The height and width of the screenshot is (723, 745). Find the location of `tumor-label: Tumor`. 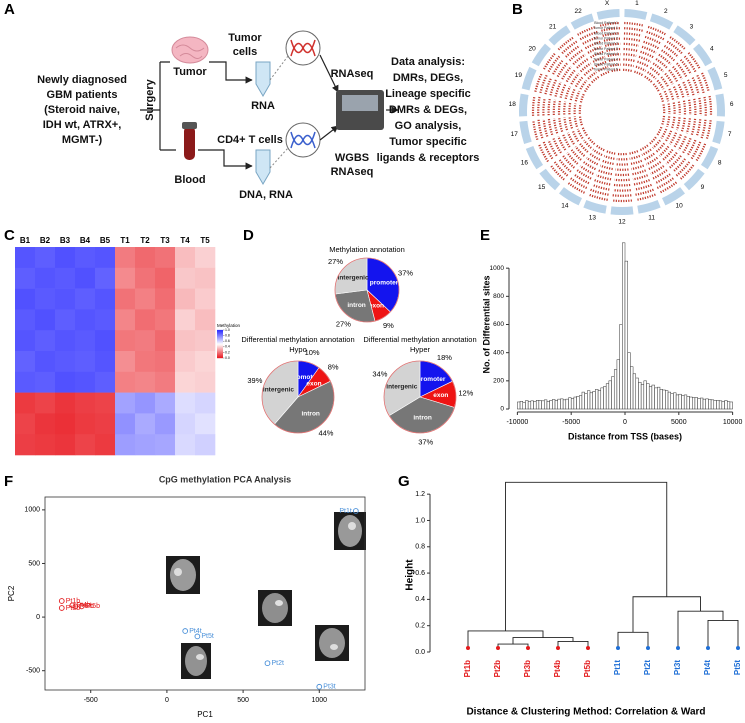

tumor-label: Tumor is located at coordinates (190, 72).